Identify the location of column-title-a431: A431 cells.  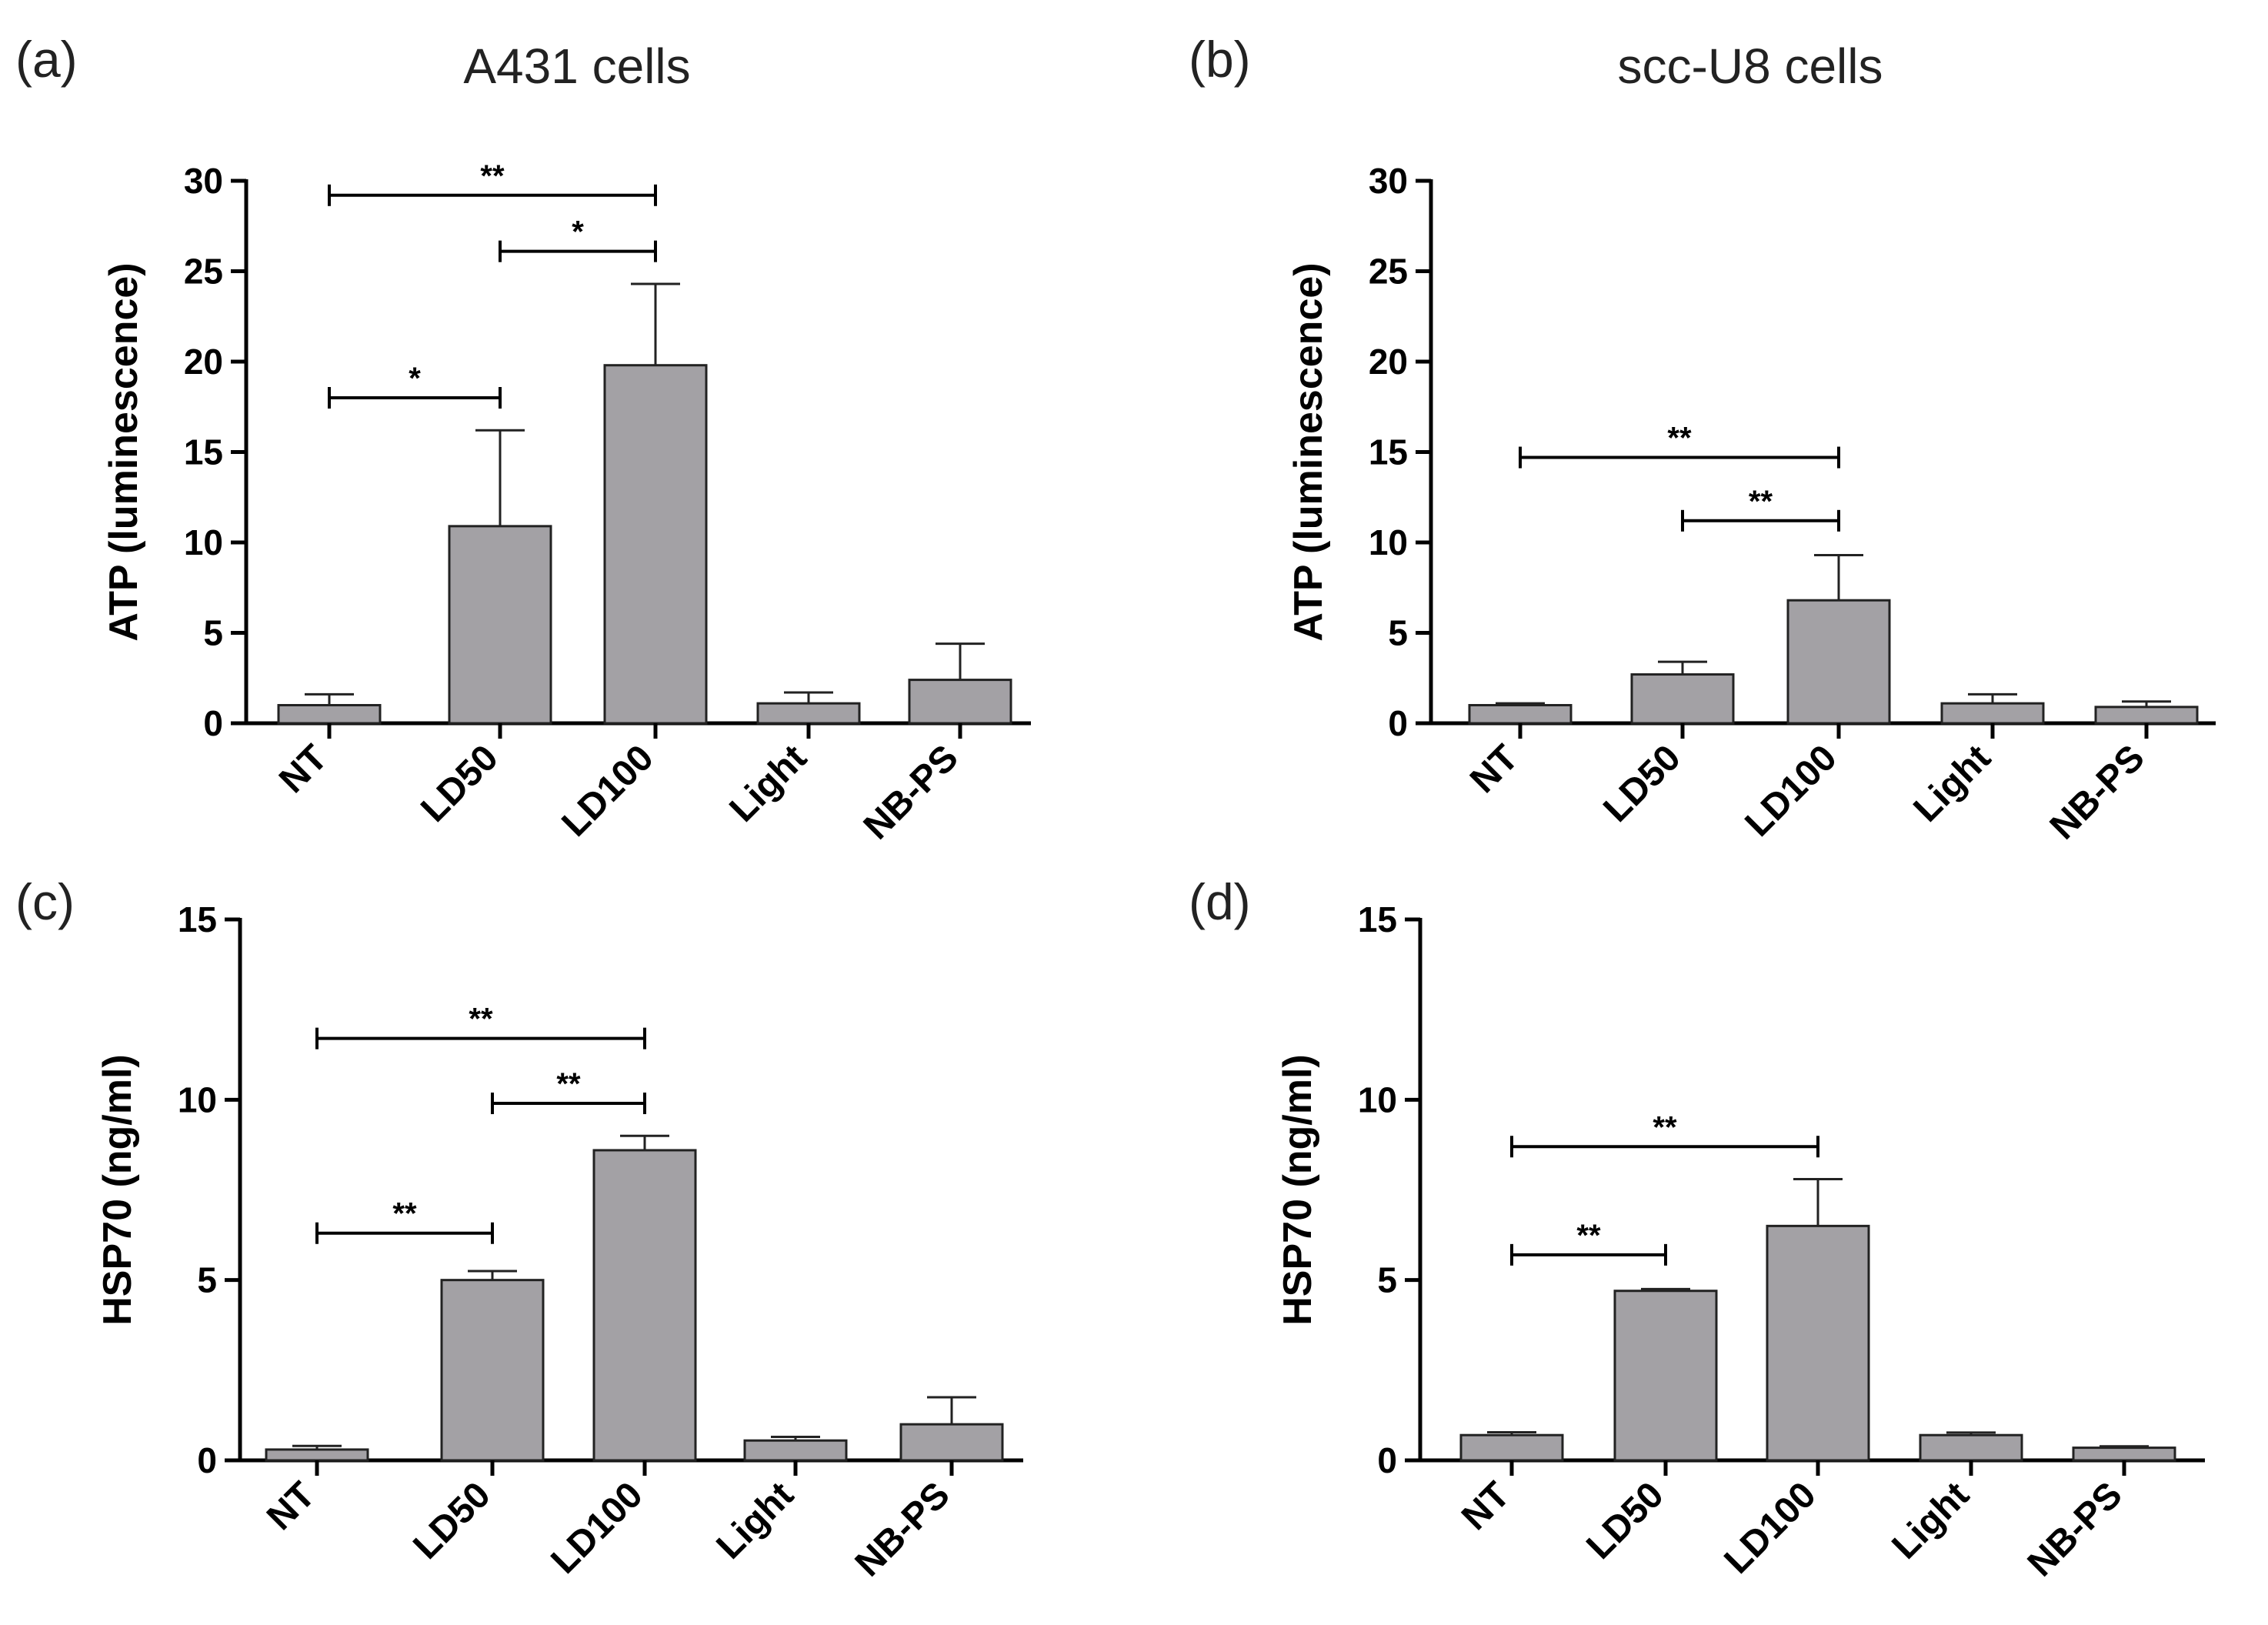
(576, 66).